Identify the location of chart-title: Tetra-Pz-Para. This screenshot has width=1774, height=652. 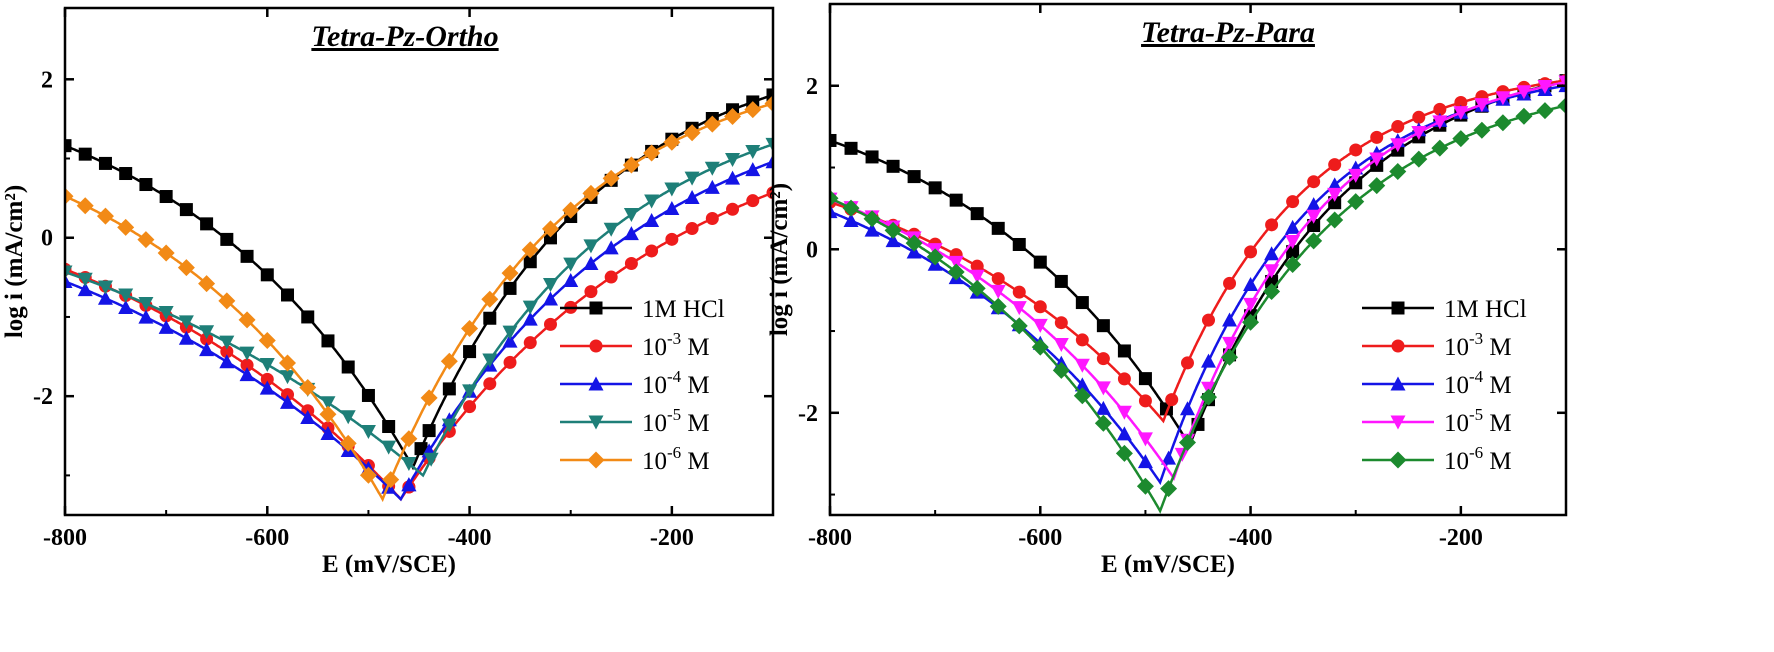
(1228, 32).